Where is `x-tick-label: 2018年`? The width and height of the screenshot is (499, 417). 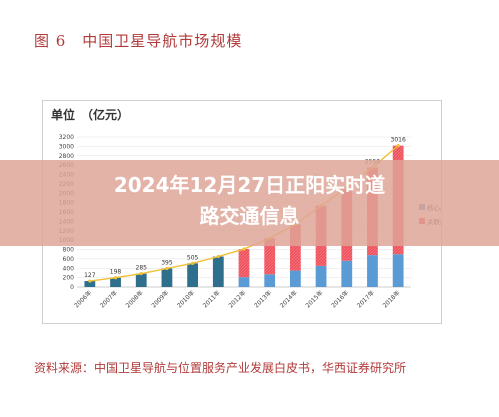
x-tick-label: 2018年 is located at coordinates (391, 299).